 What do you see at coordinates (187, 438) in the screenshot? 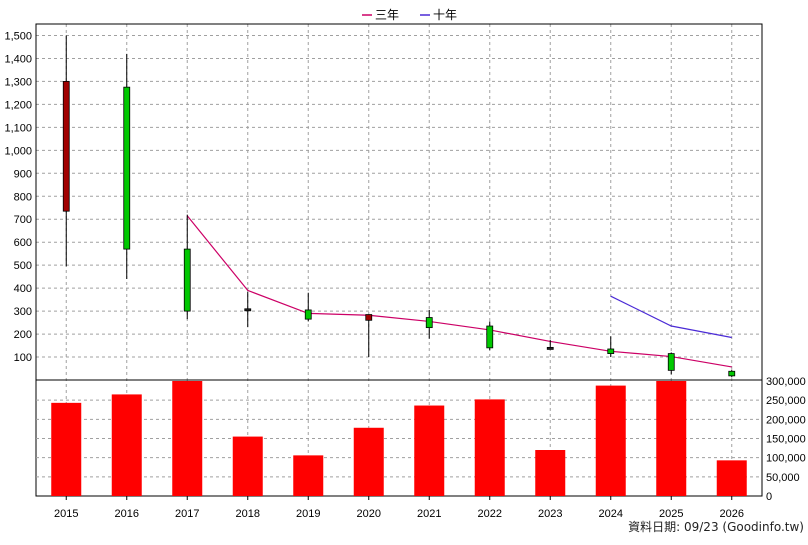
I see `volume-bar-2017` at bounding box center [187, 438].